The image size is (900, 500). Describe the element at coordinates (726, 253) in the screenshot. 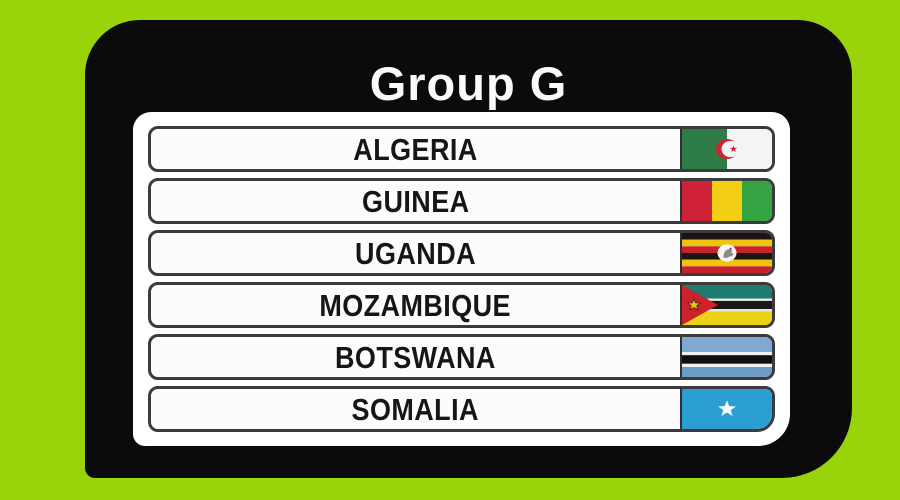

I see `uganda-flag-icon` at that location.